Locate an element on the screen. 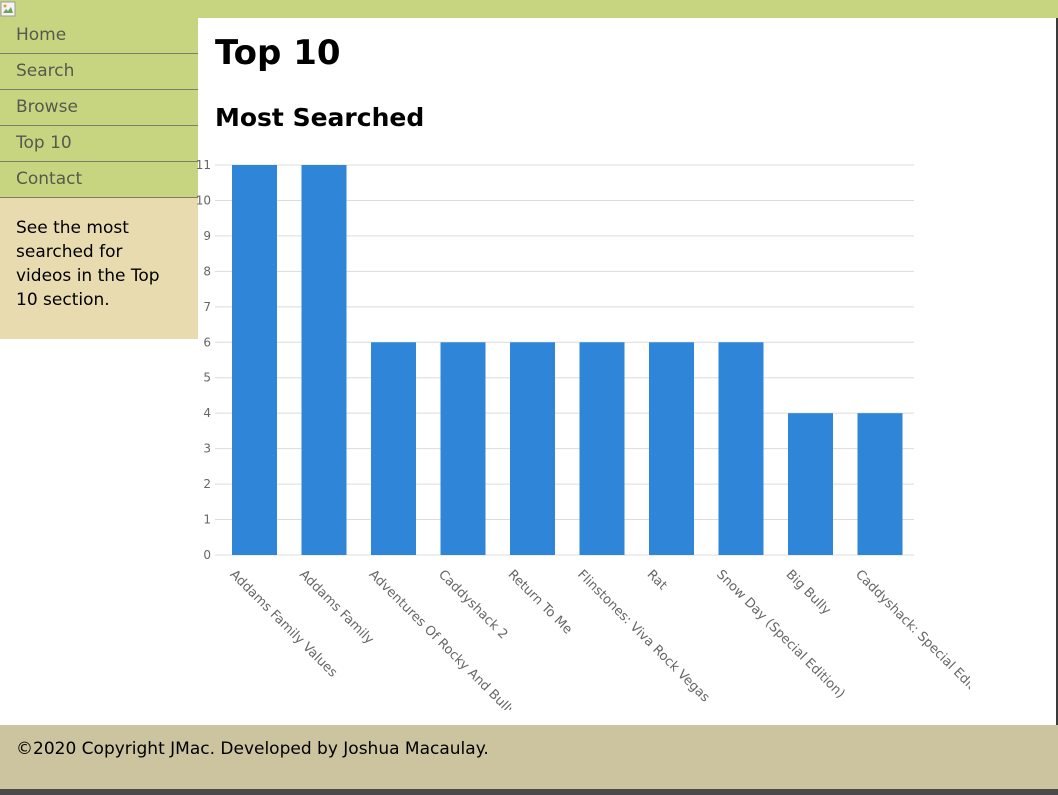  y-tick-label: 8 is located at coordinates (207, 271).